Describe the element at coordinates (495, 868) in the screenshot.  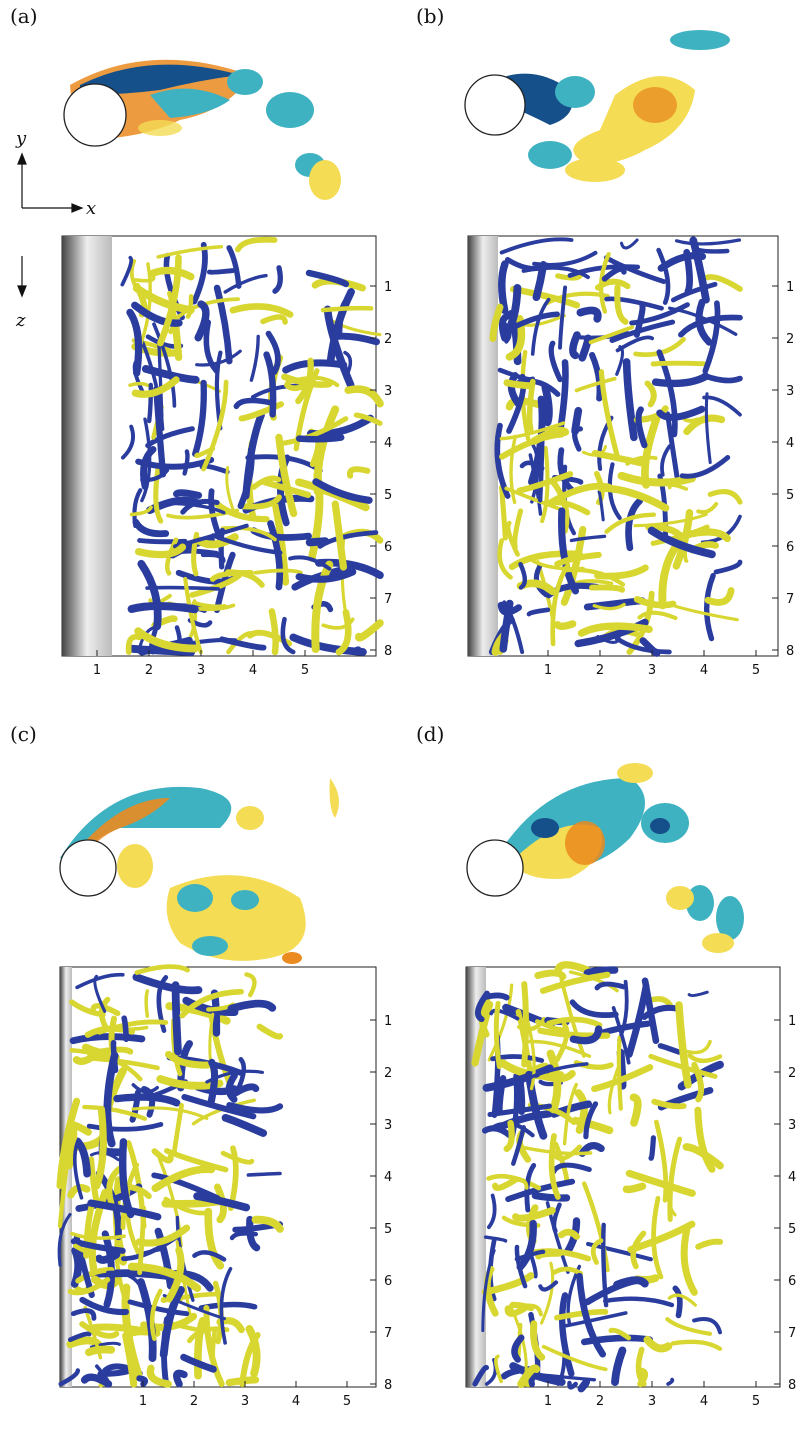
I see `cylinder-cross-section` at that location.